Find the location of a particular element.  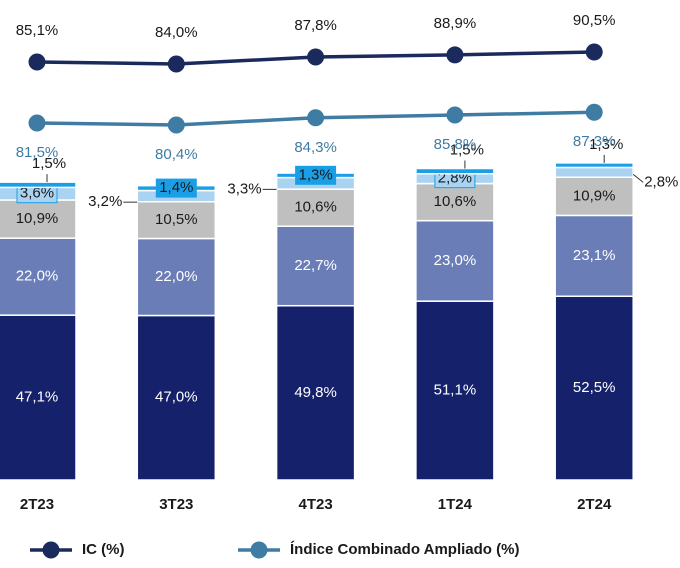

x-tick-label: 3T23 is located at coordinates (176, 504).